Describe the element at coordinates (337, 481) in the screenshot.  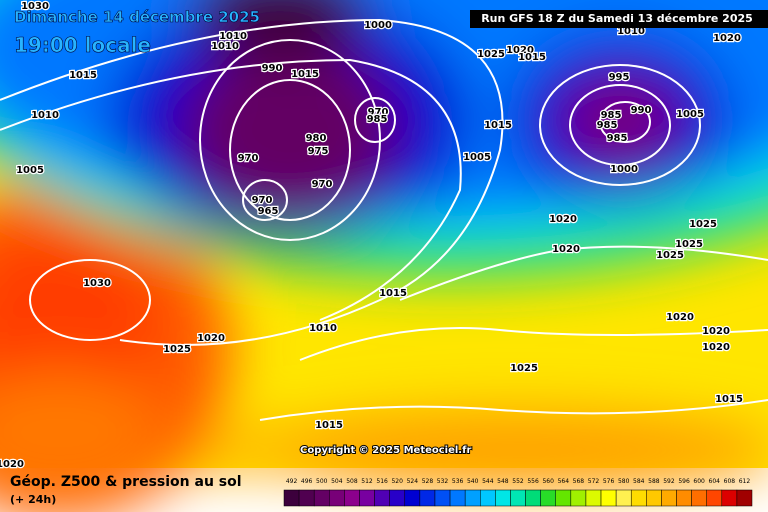
I see `scale-label: 504` at that location.